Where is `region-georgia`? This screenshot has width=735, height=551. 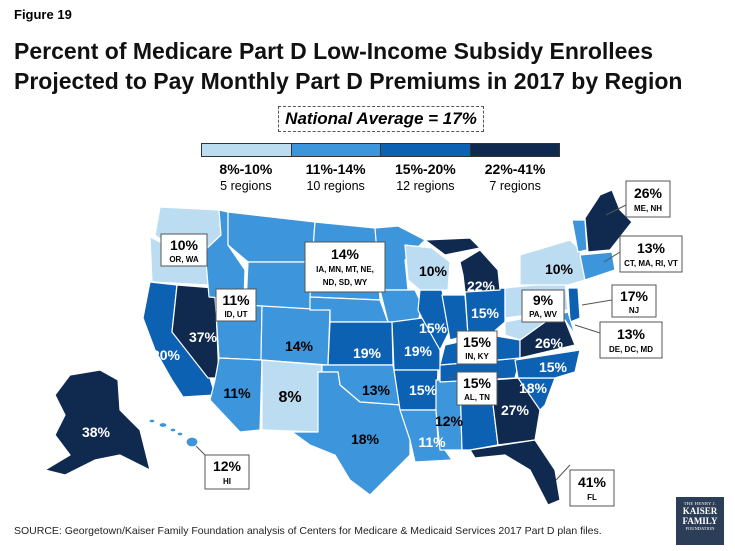
region-georgia is located at coordinates (515, 411).